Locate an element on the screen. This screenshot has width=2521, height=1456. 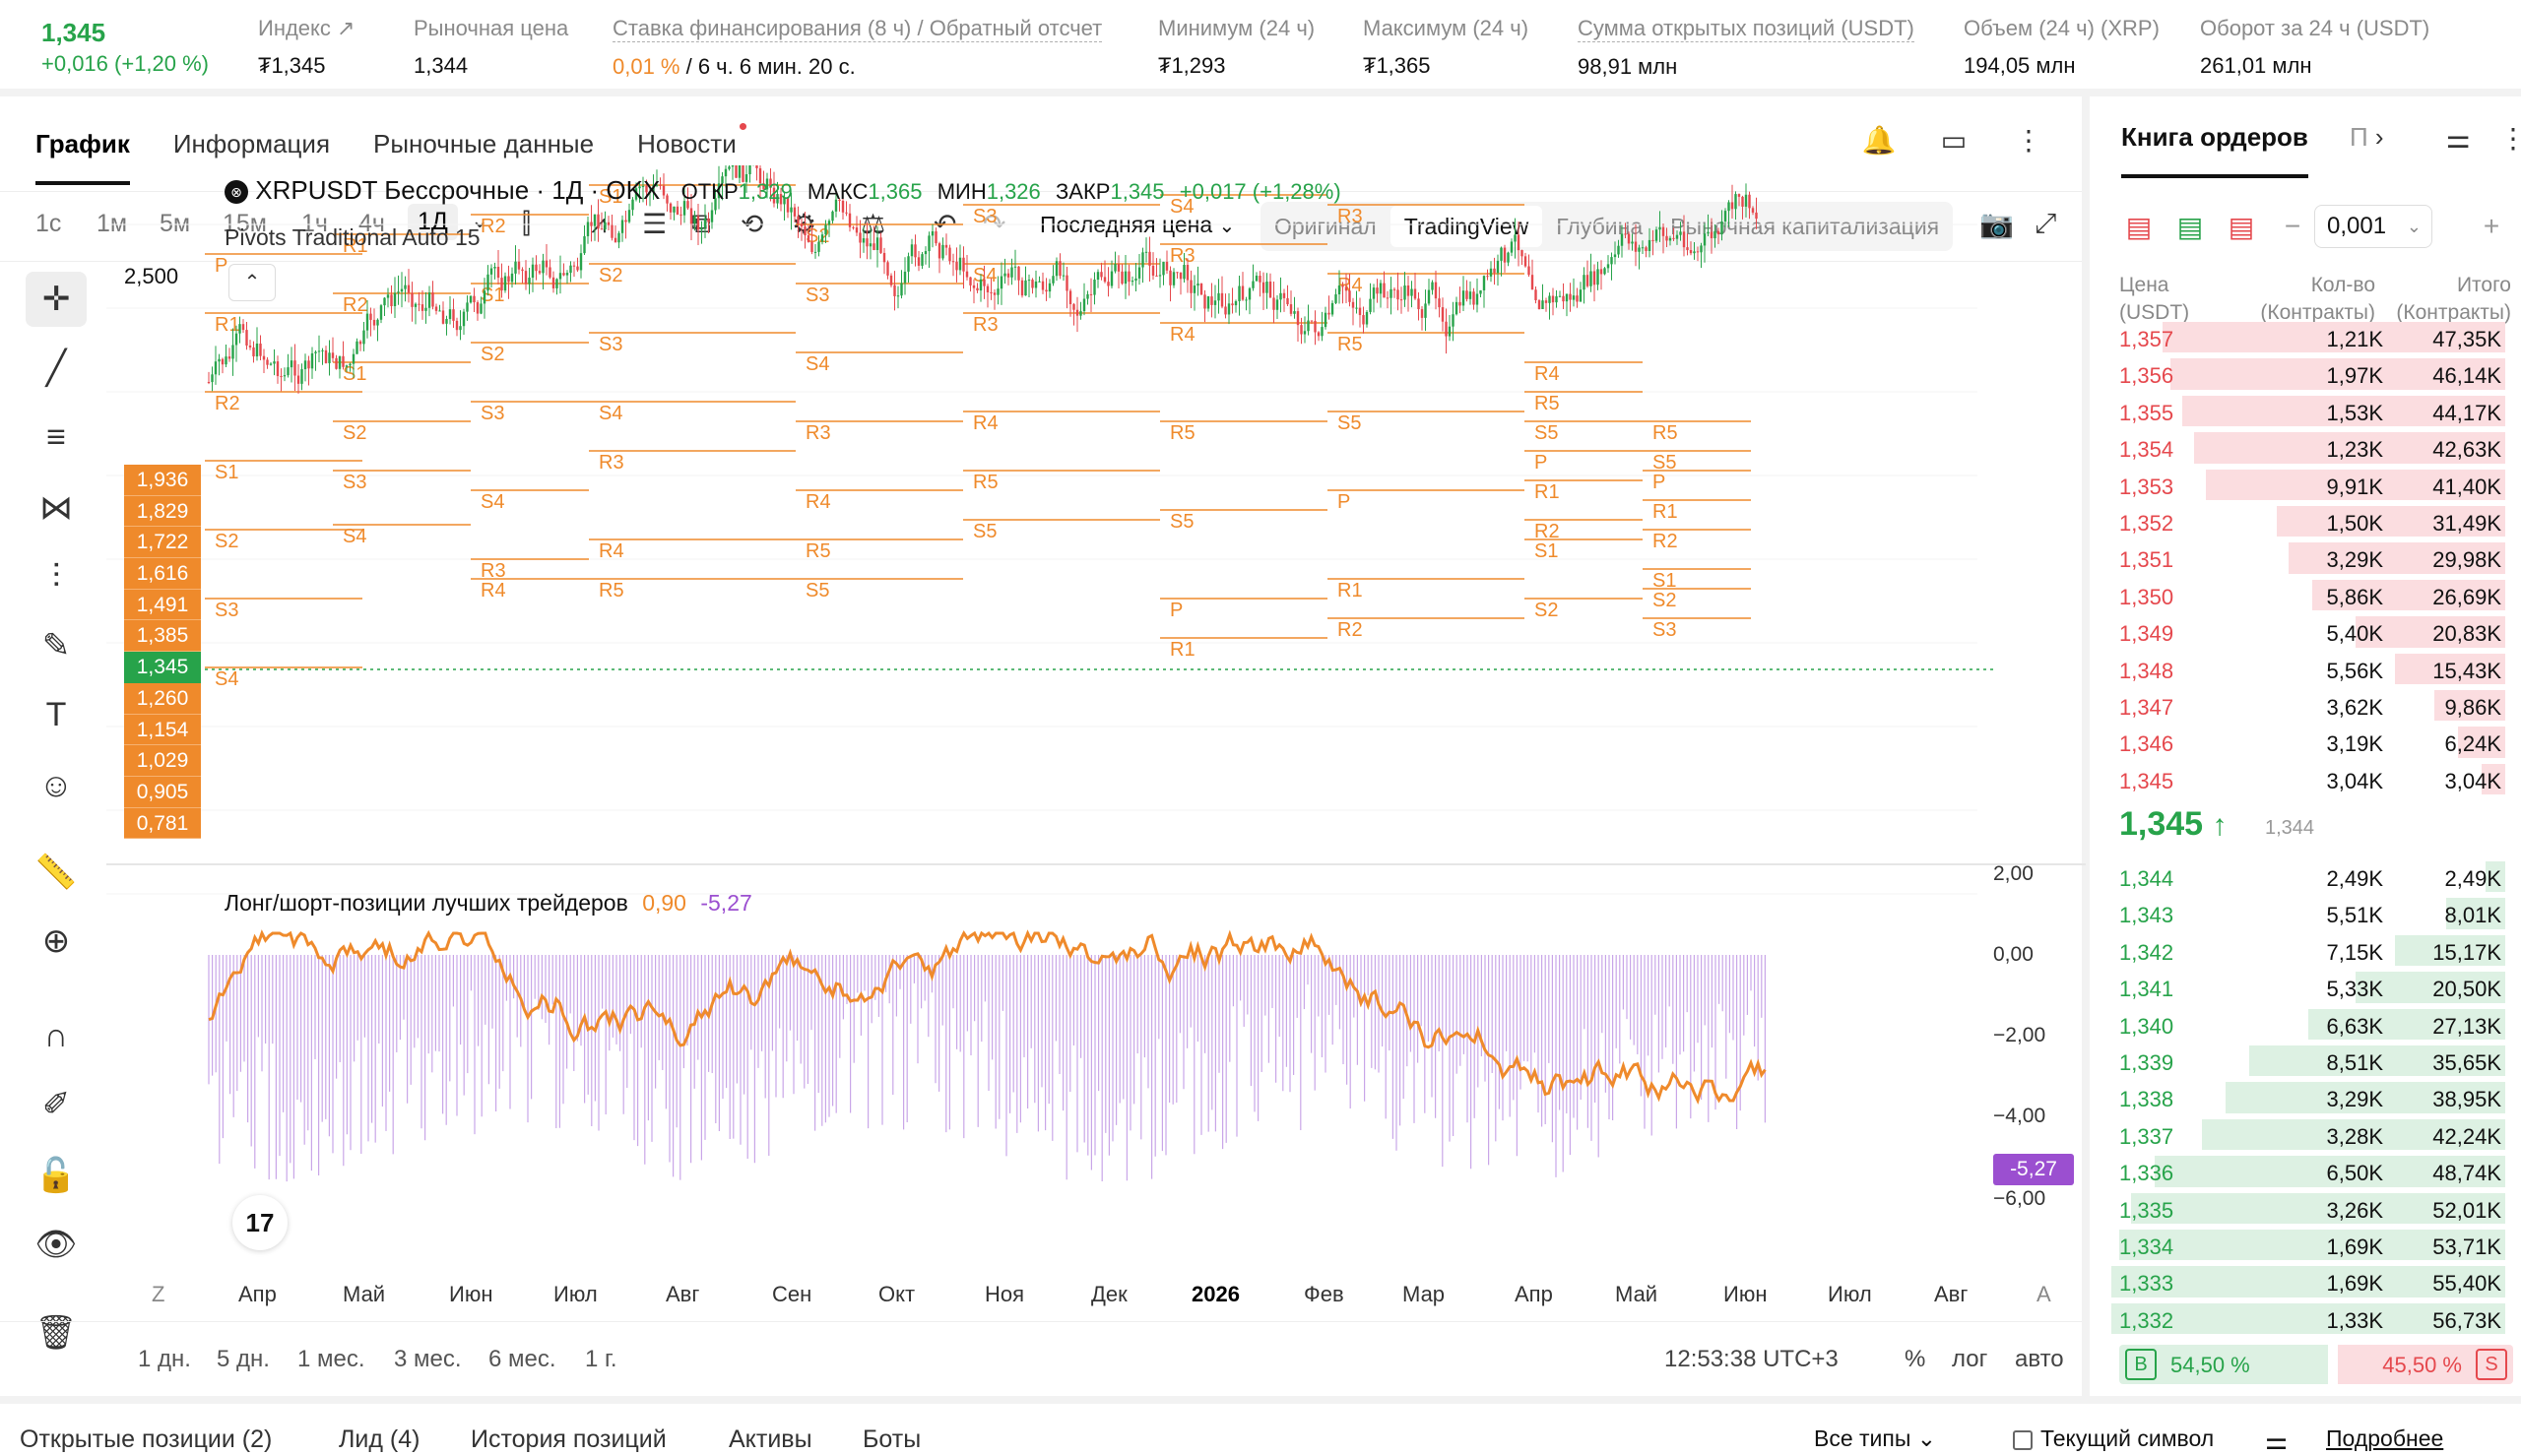
ask-row: 1,347 3,62K 9,86K is located at coordinates (2308, 705).